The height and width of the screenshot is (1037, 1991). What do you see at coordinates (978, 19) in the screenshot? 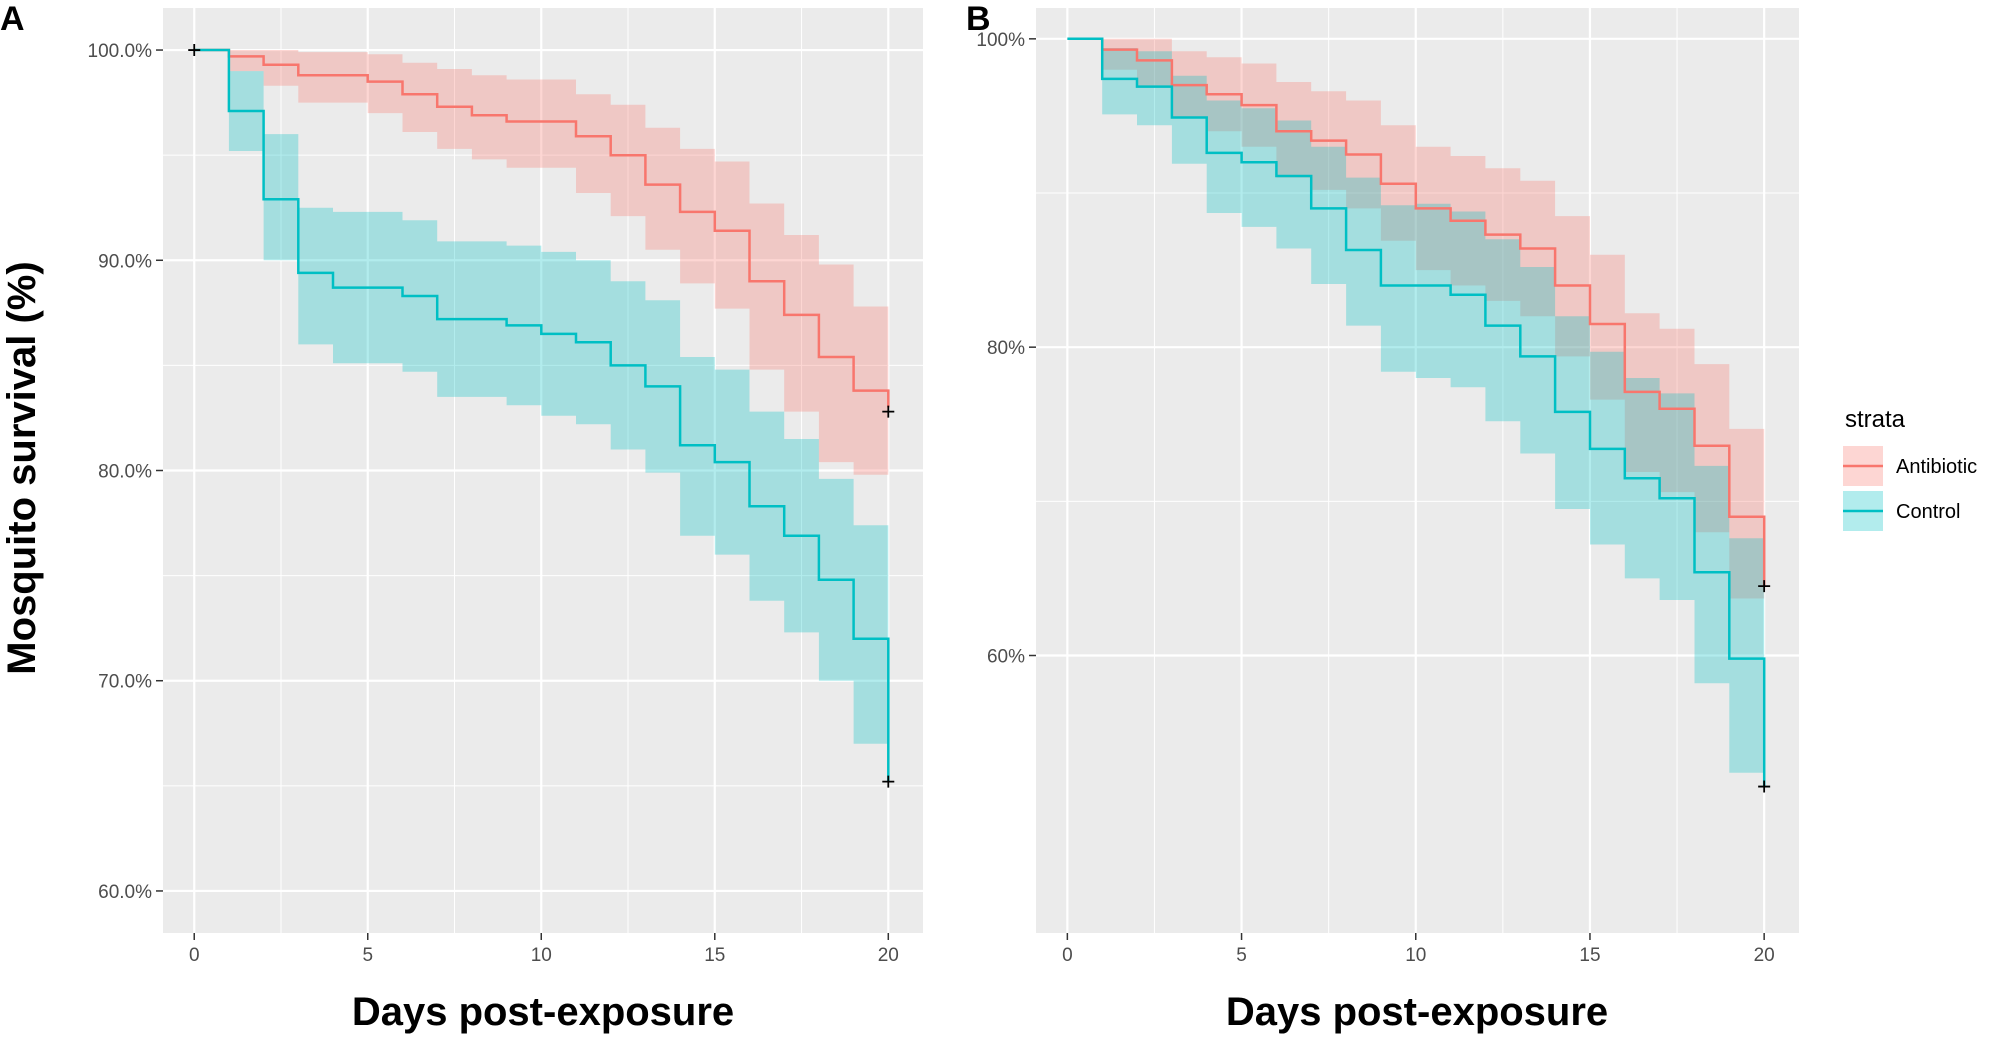
I see `panel-b-letter: B` at bounding box center [978, 19].